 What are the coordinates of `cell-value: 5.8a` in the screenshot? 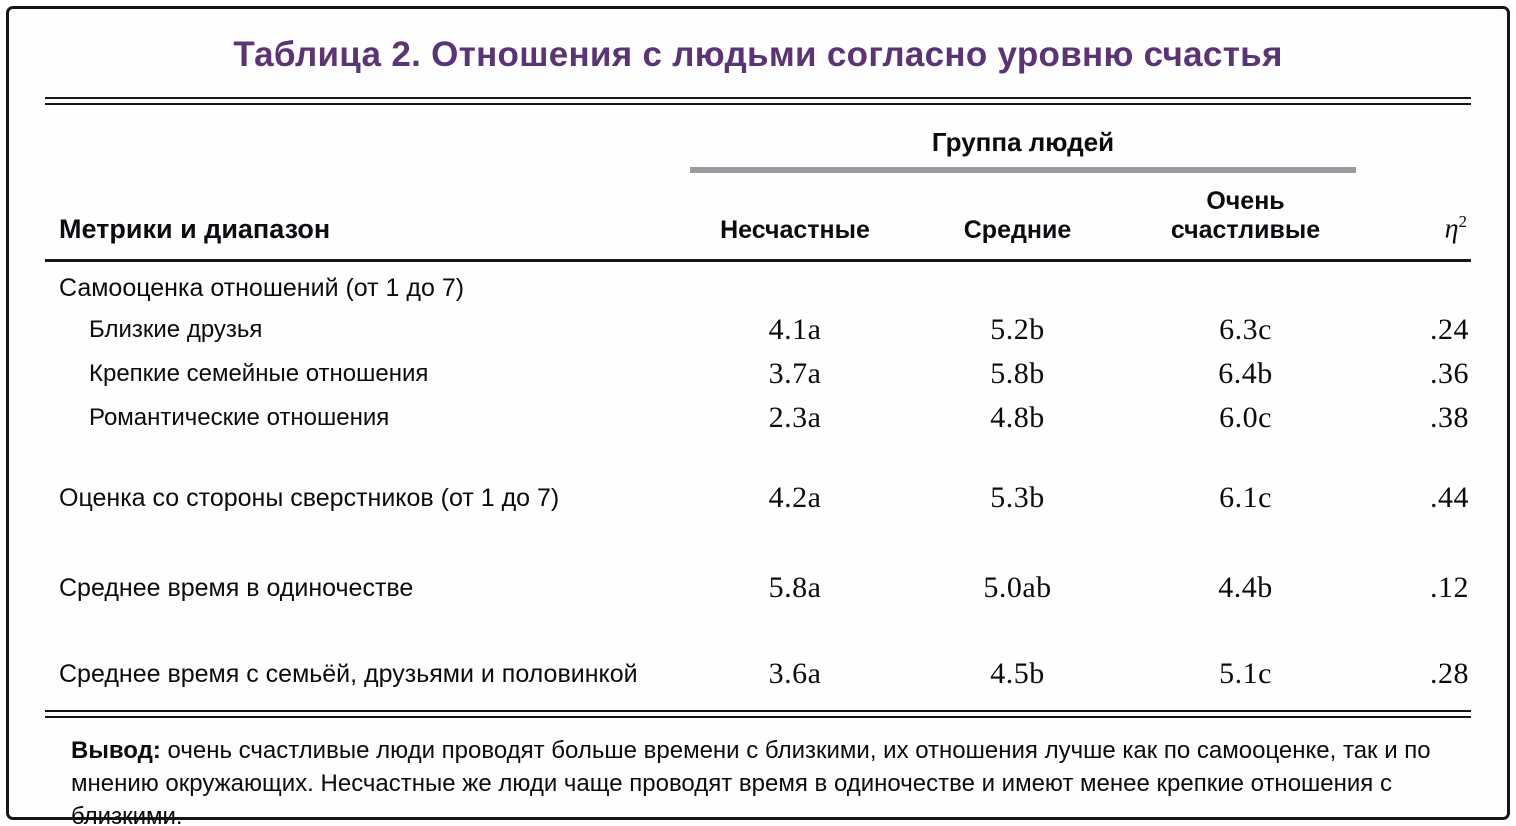 It's located at (795, 587).